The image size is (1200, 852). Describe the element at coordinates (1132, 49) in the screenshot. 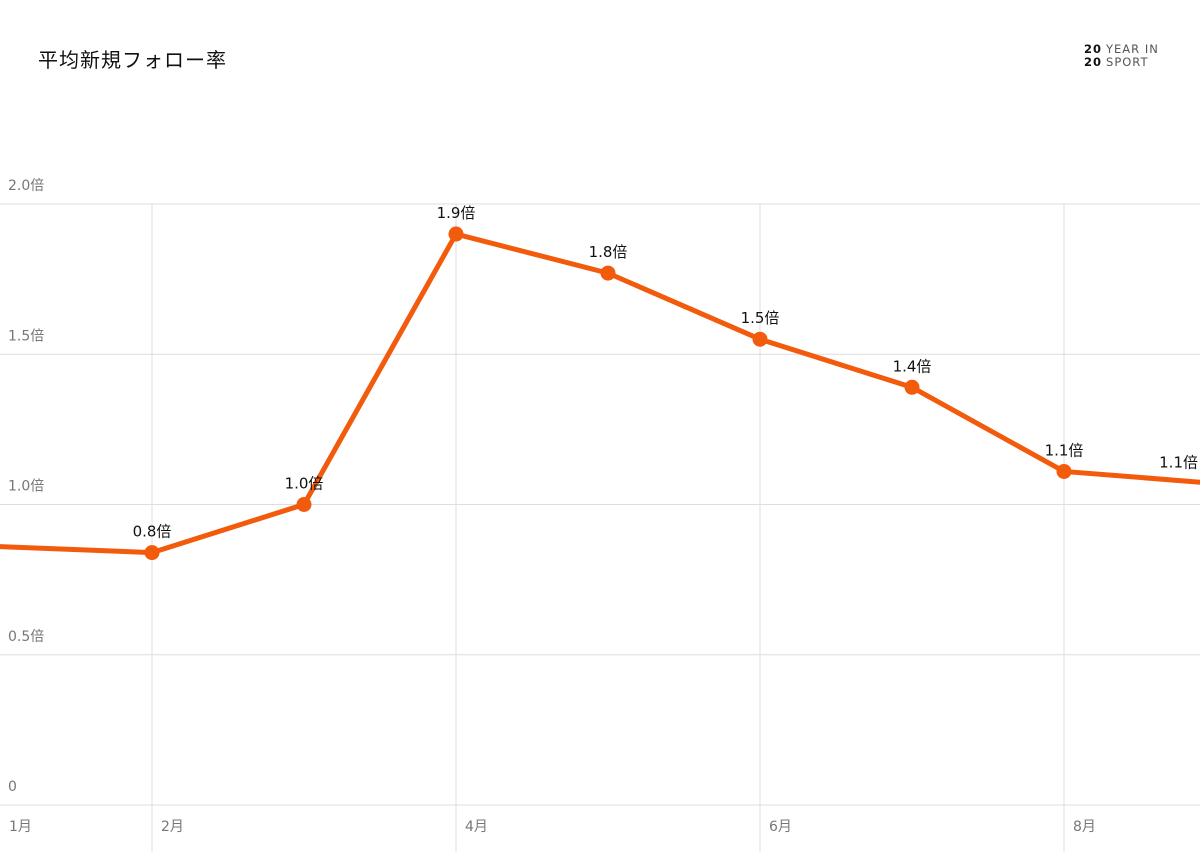

I see `logo-text-top: YEAR IN` at that location.